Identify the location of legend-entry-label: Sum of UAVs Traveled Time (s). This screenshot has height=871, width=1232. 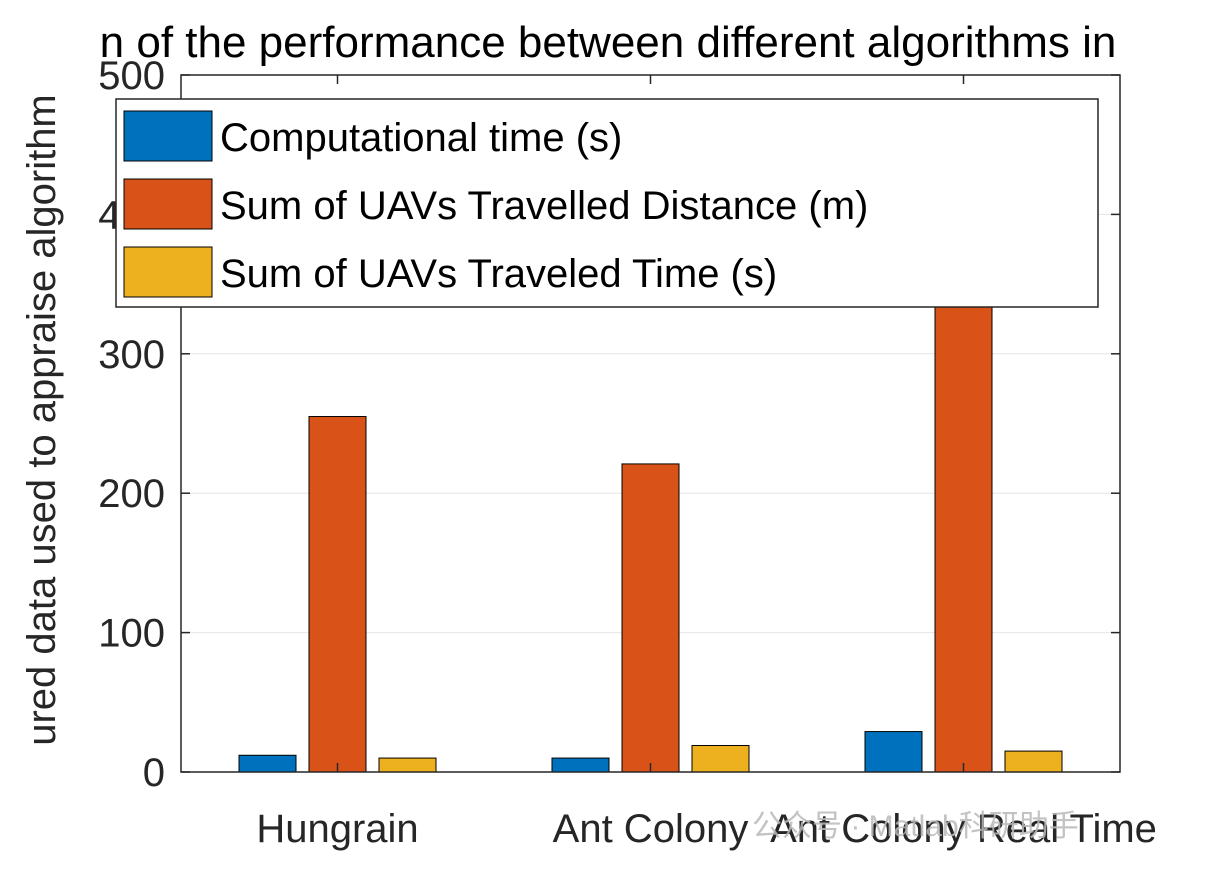
(498, 274).